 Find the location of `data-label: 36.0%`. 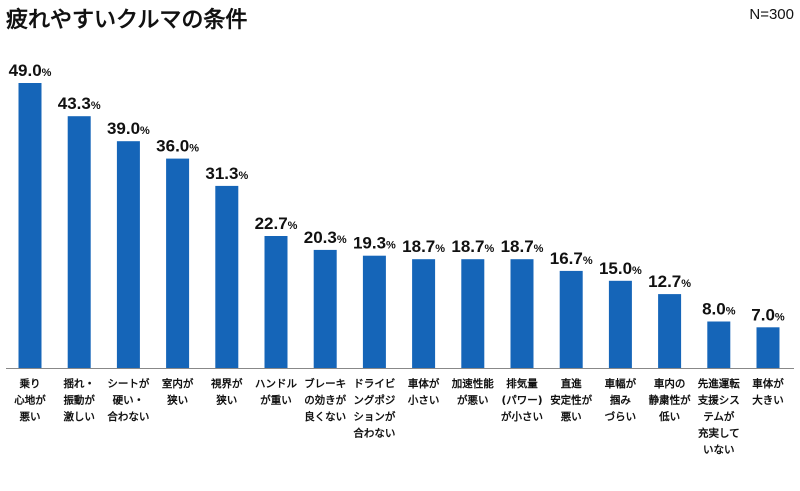

data-label: 36.0% is located at coordinates (177, 146).